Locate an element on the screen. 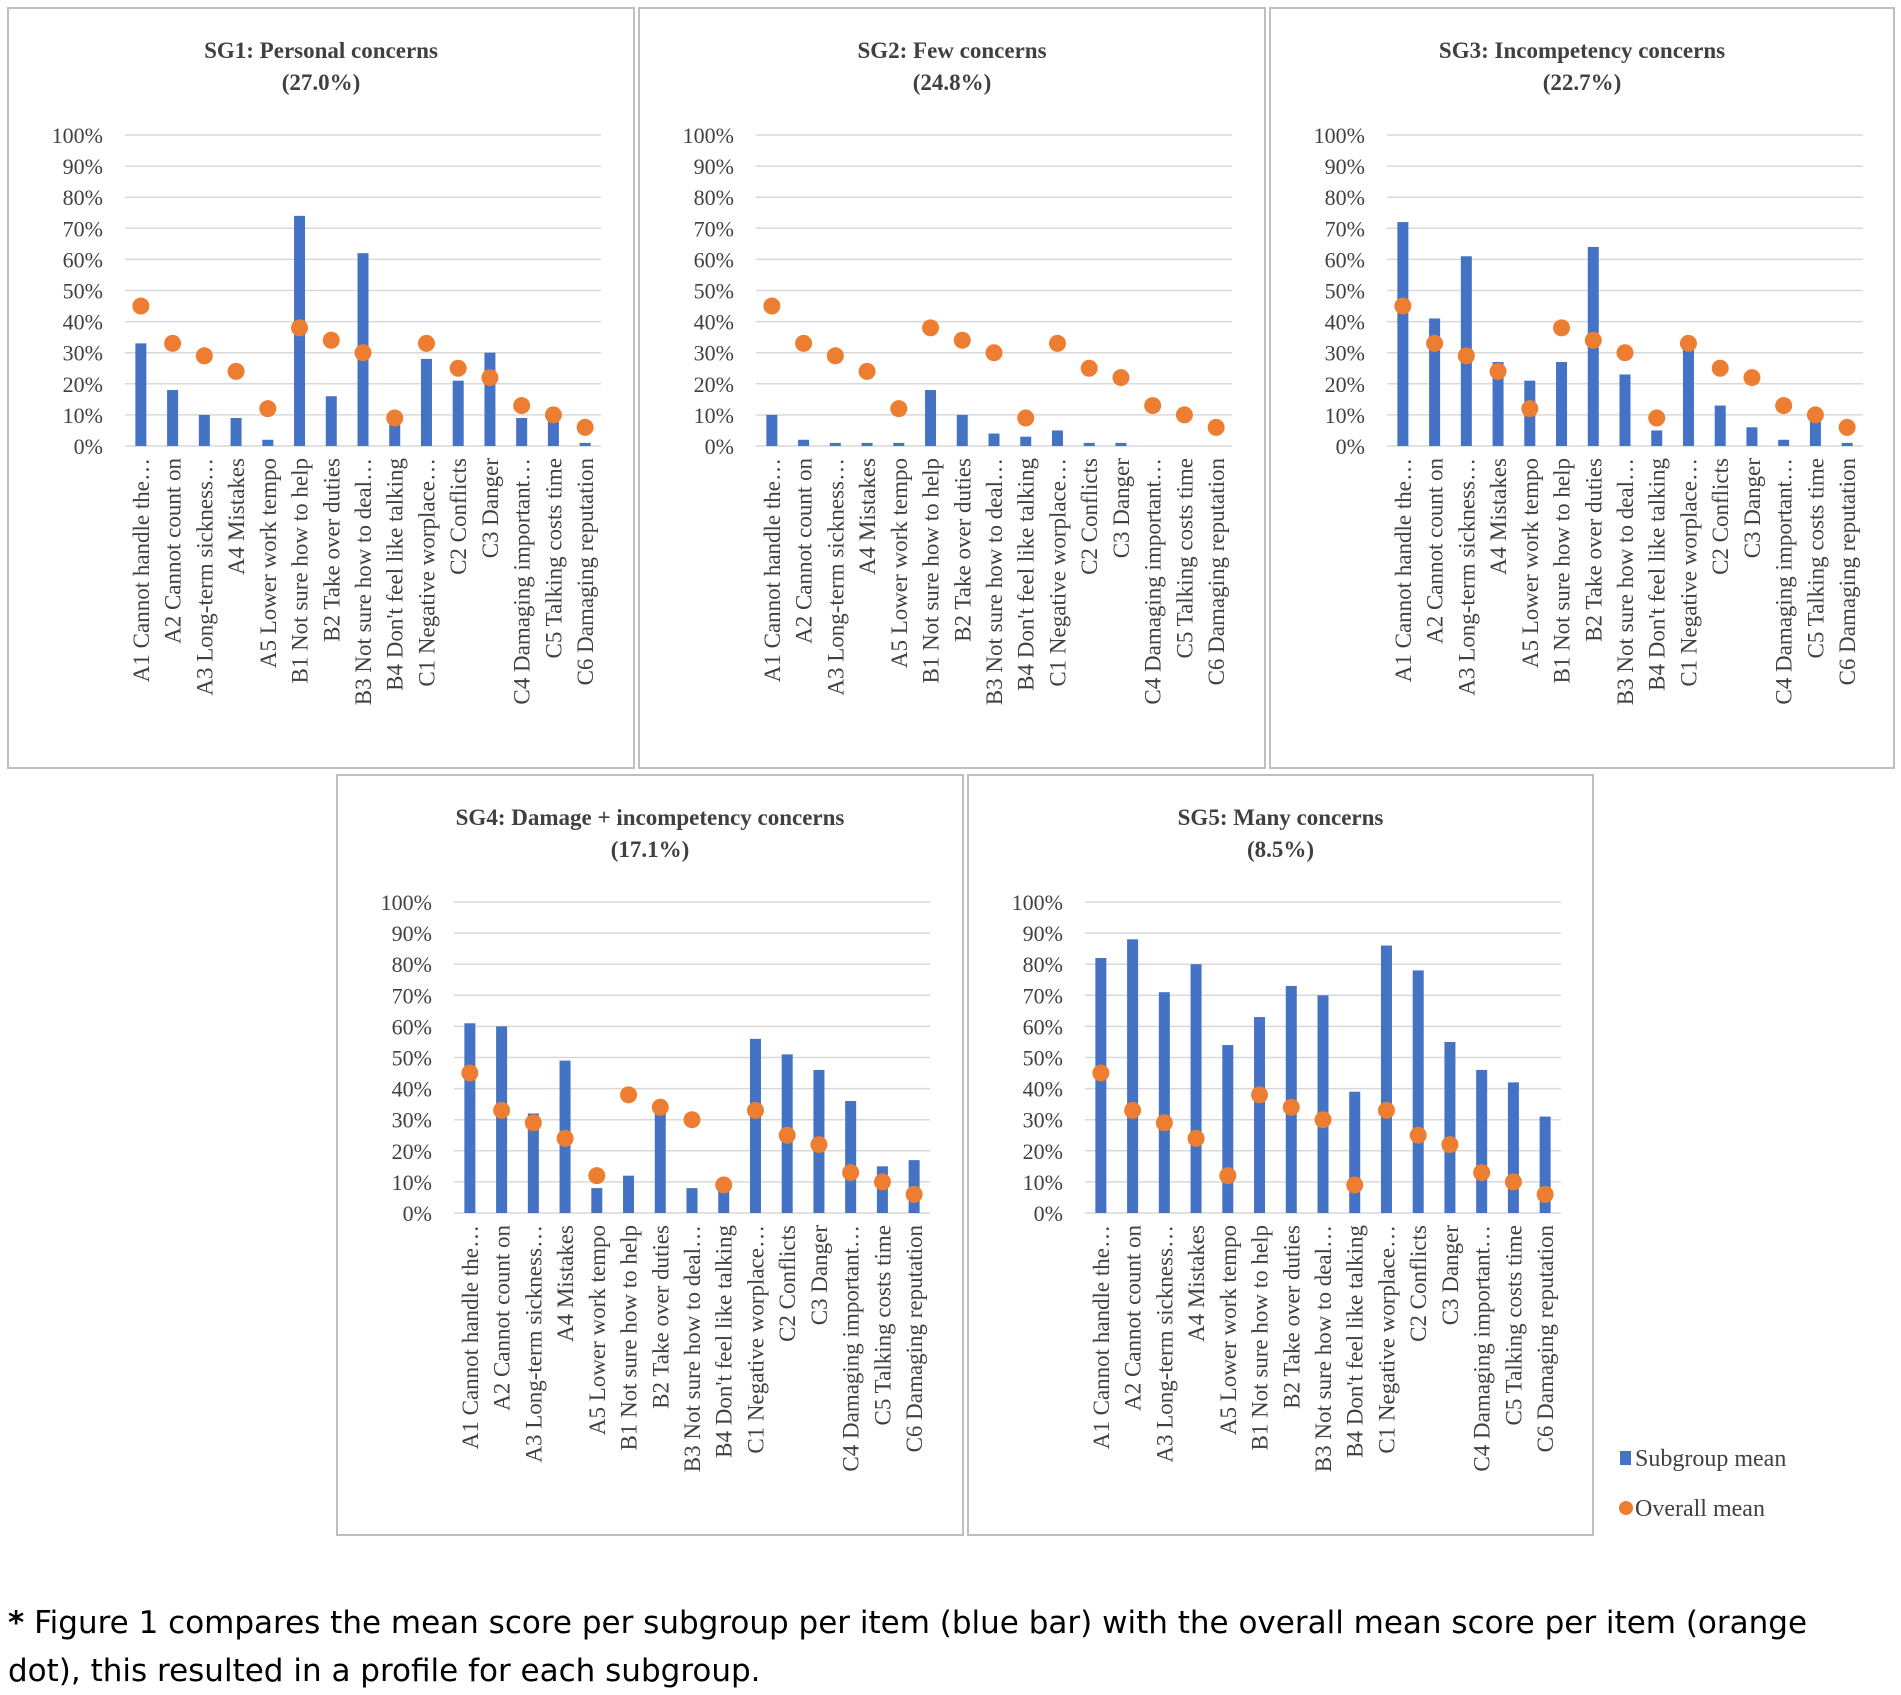  x-category-label: B1 Not sure how to help is located at coordinates (300, 571).